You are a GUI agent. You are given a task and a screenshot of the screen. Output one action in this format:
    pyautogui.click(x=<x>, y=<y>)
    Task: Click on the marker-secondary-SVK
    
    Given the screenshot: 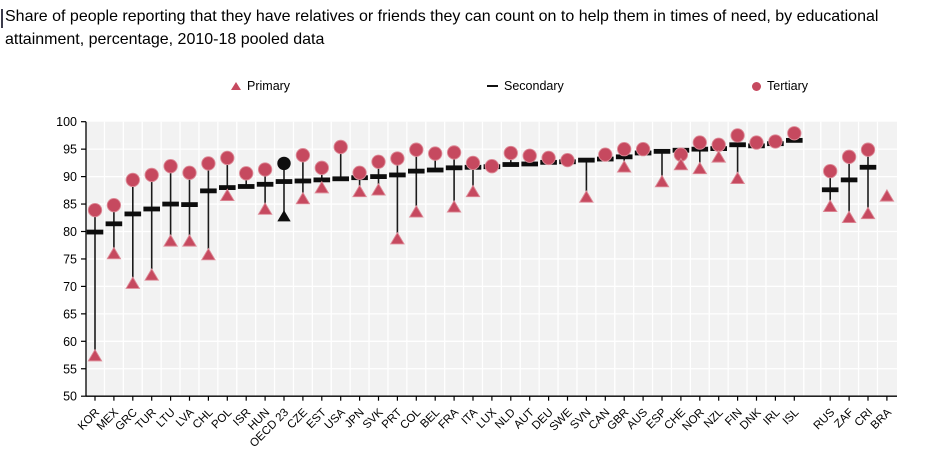 What is the action you would take?
    pyautogui.click(x=378, y=176)
    